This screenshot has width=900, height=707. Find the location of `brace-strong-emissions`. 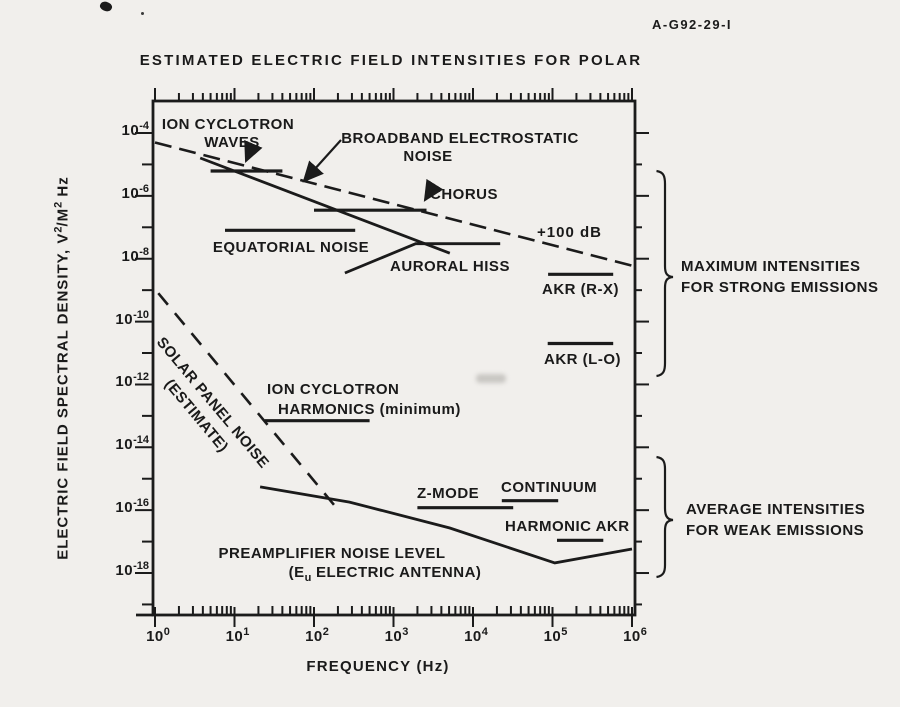

brace-strong-emissions is located at coordinates (665, 273).